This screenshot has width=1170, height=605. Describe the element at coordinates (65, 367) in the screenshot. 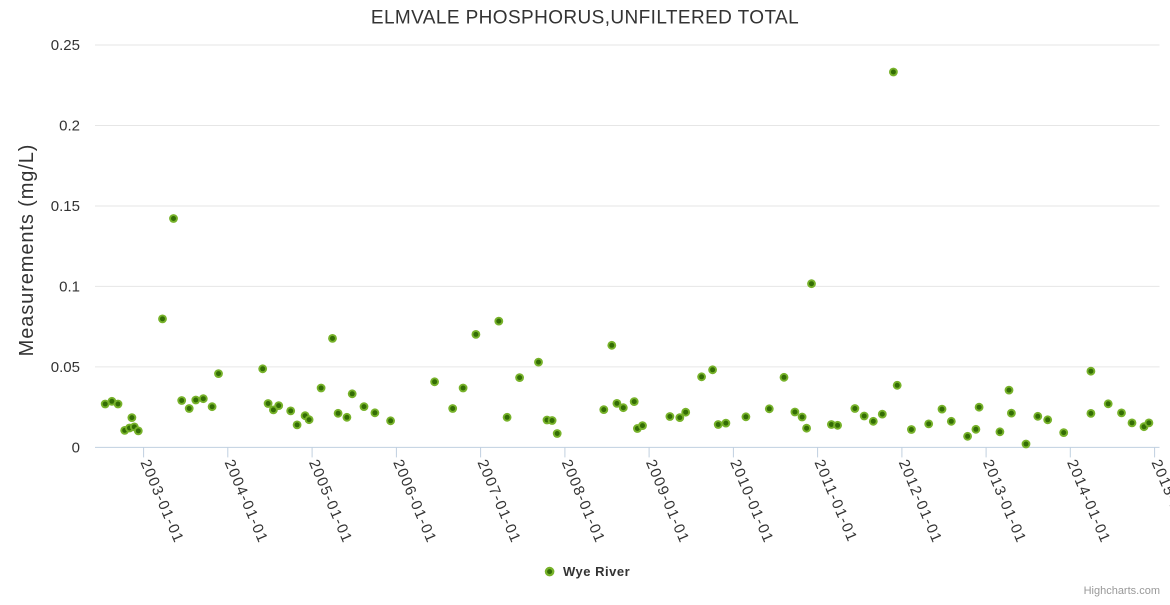

I see `svg-text: 0.05` at that location.